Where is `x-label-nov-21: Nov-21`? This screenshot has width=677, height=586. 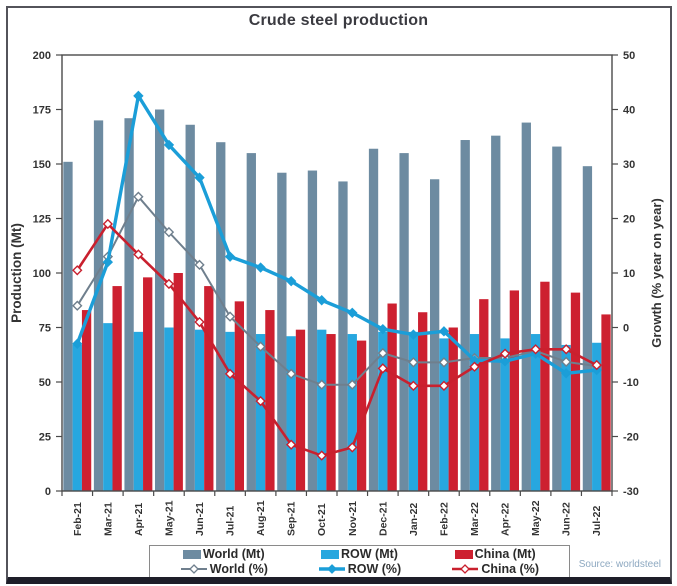
x-label-nov-21: Nov-21 is located at coordinates (353, 518).